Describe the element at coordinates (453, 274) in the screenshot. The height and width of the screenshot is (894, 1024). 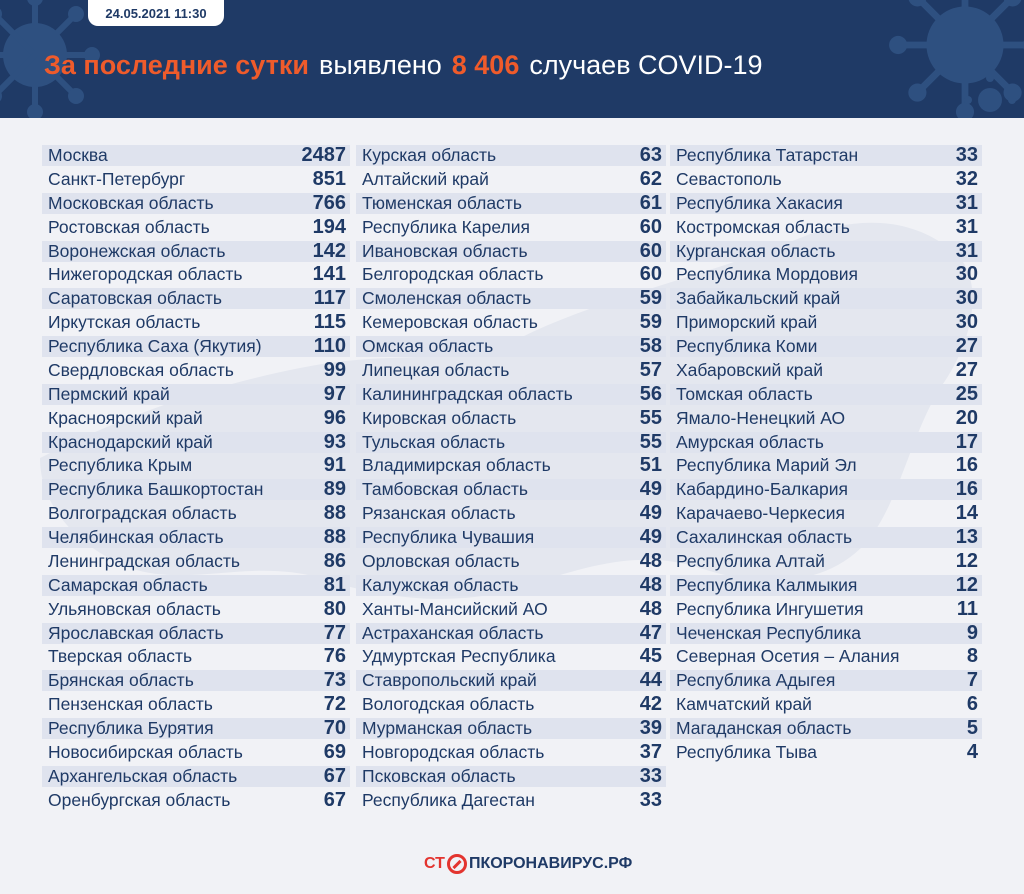
I see `region-name: Белгородская область` at that location.